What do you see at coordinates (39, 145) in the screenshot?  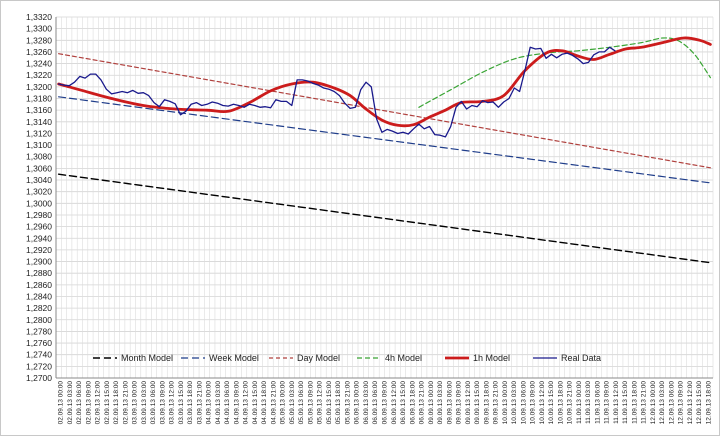 I see `y-tick-label: 1,3100` at bounding box center [39, 145].